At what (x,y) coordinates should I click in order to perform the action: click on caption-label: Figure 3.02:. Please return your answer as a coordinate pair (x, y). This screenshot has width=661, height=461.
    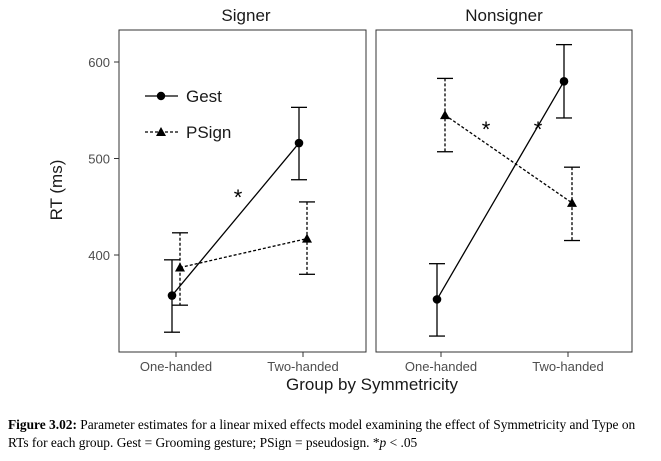
    Looking at the image, I should click on (42, 424).